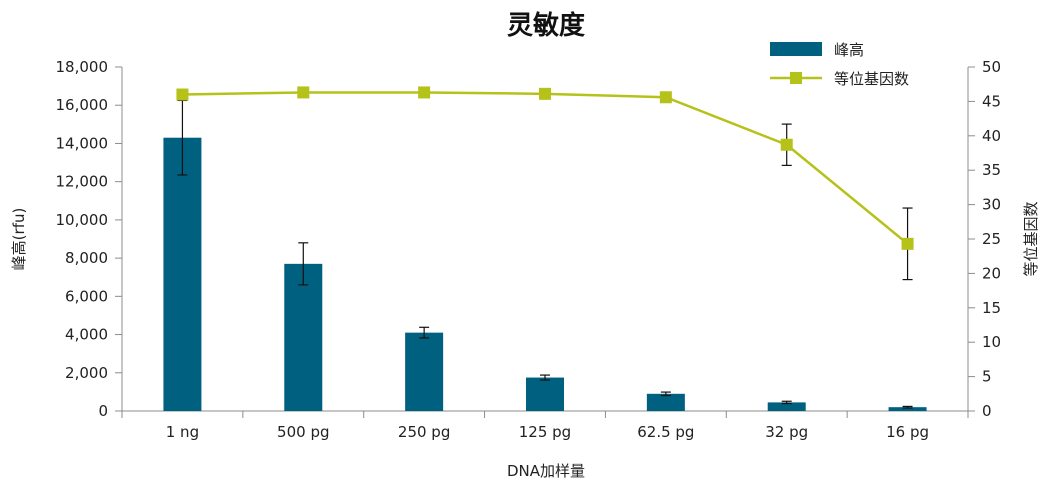 Image resolution: width=1051 pixels, height=484 pixels. I want to click on right-axis-tick-label: 35, so click(991, 170).